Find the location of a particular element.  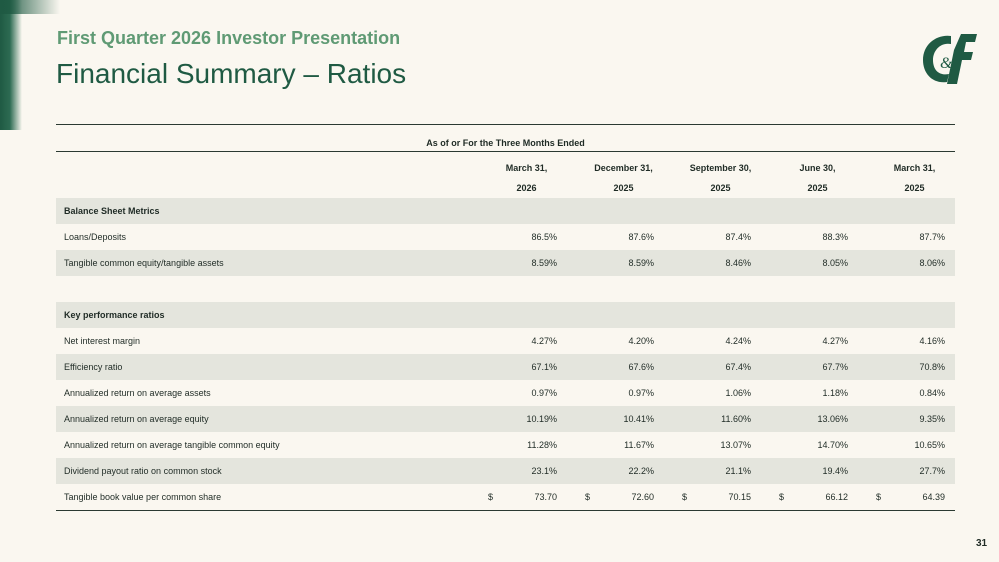

table-cell: 13.06% is located at coordinates (832, 419).